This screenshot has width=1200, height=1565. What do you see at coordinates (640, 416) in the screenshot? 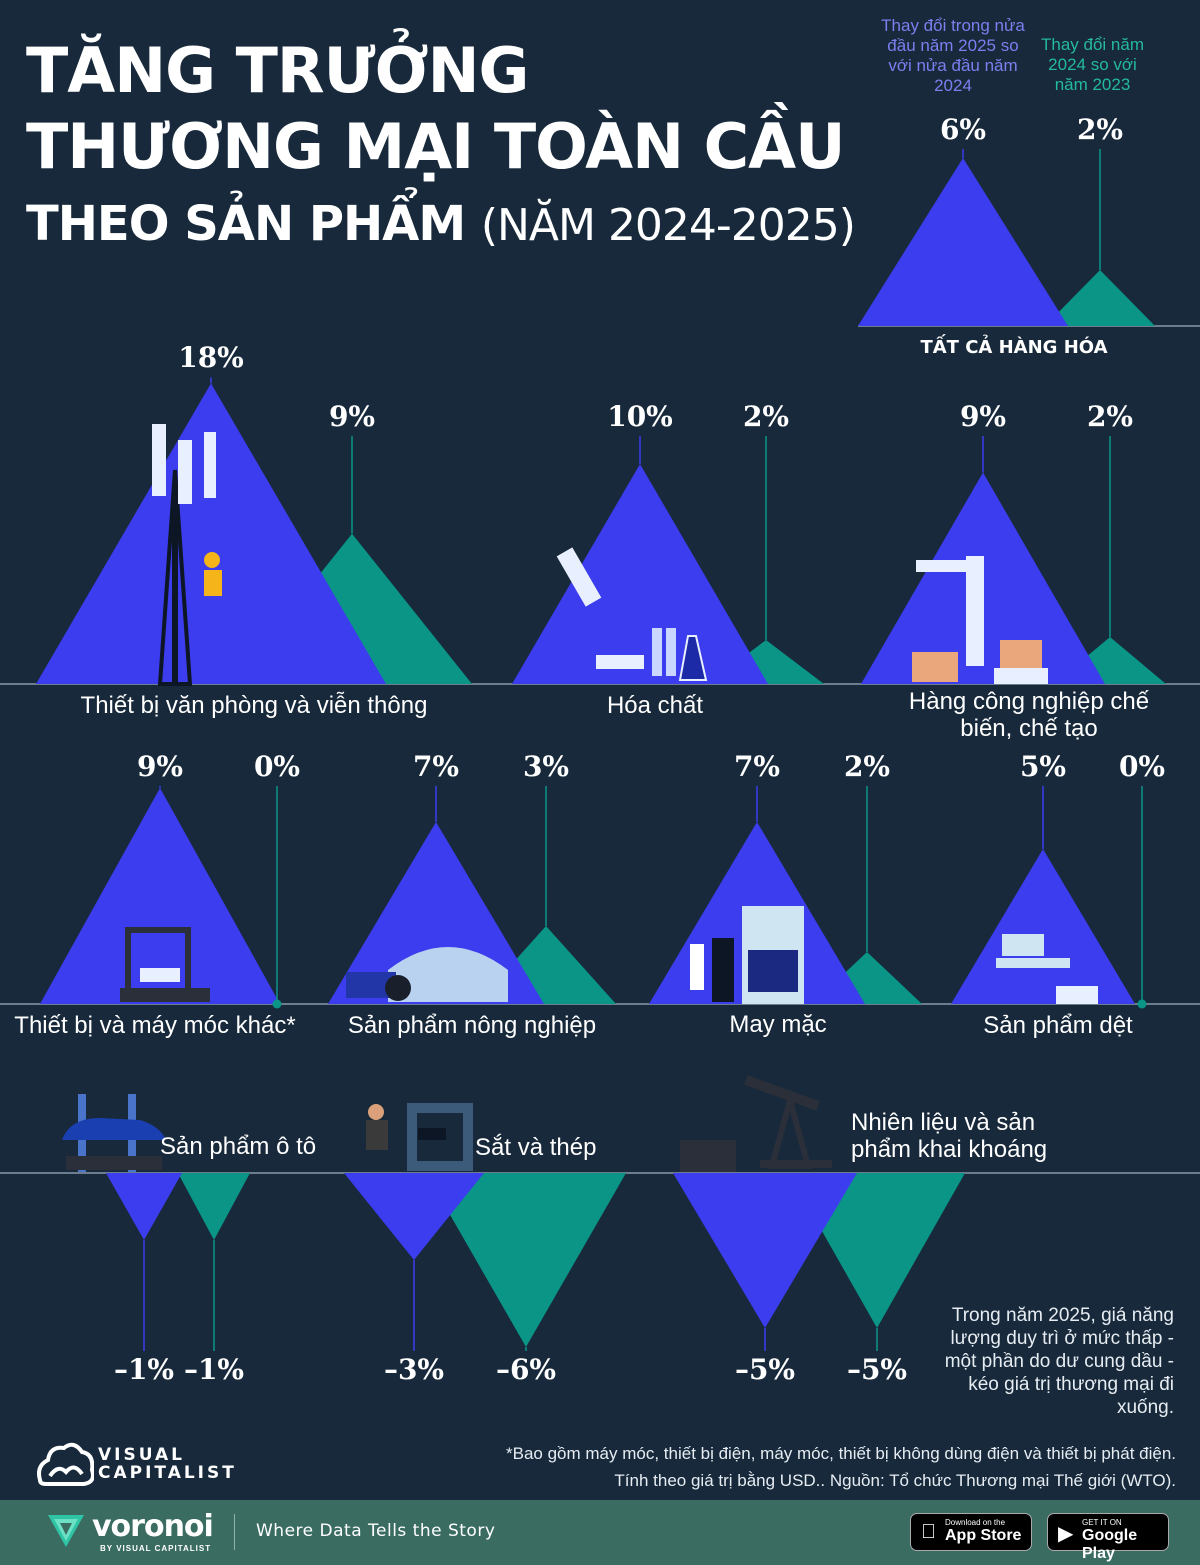
I see `value-label-h1-2025-hoa-chat: 10%` at bounding box center [640, 416].